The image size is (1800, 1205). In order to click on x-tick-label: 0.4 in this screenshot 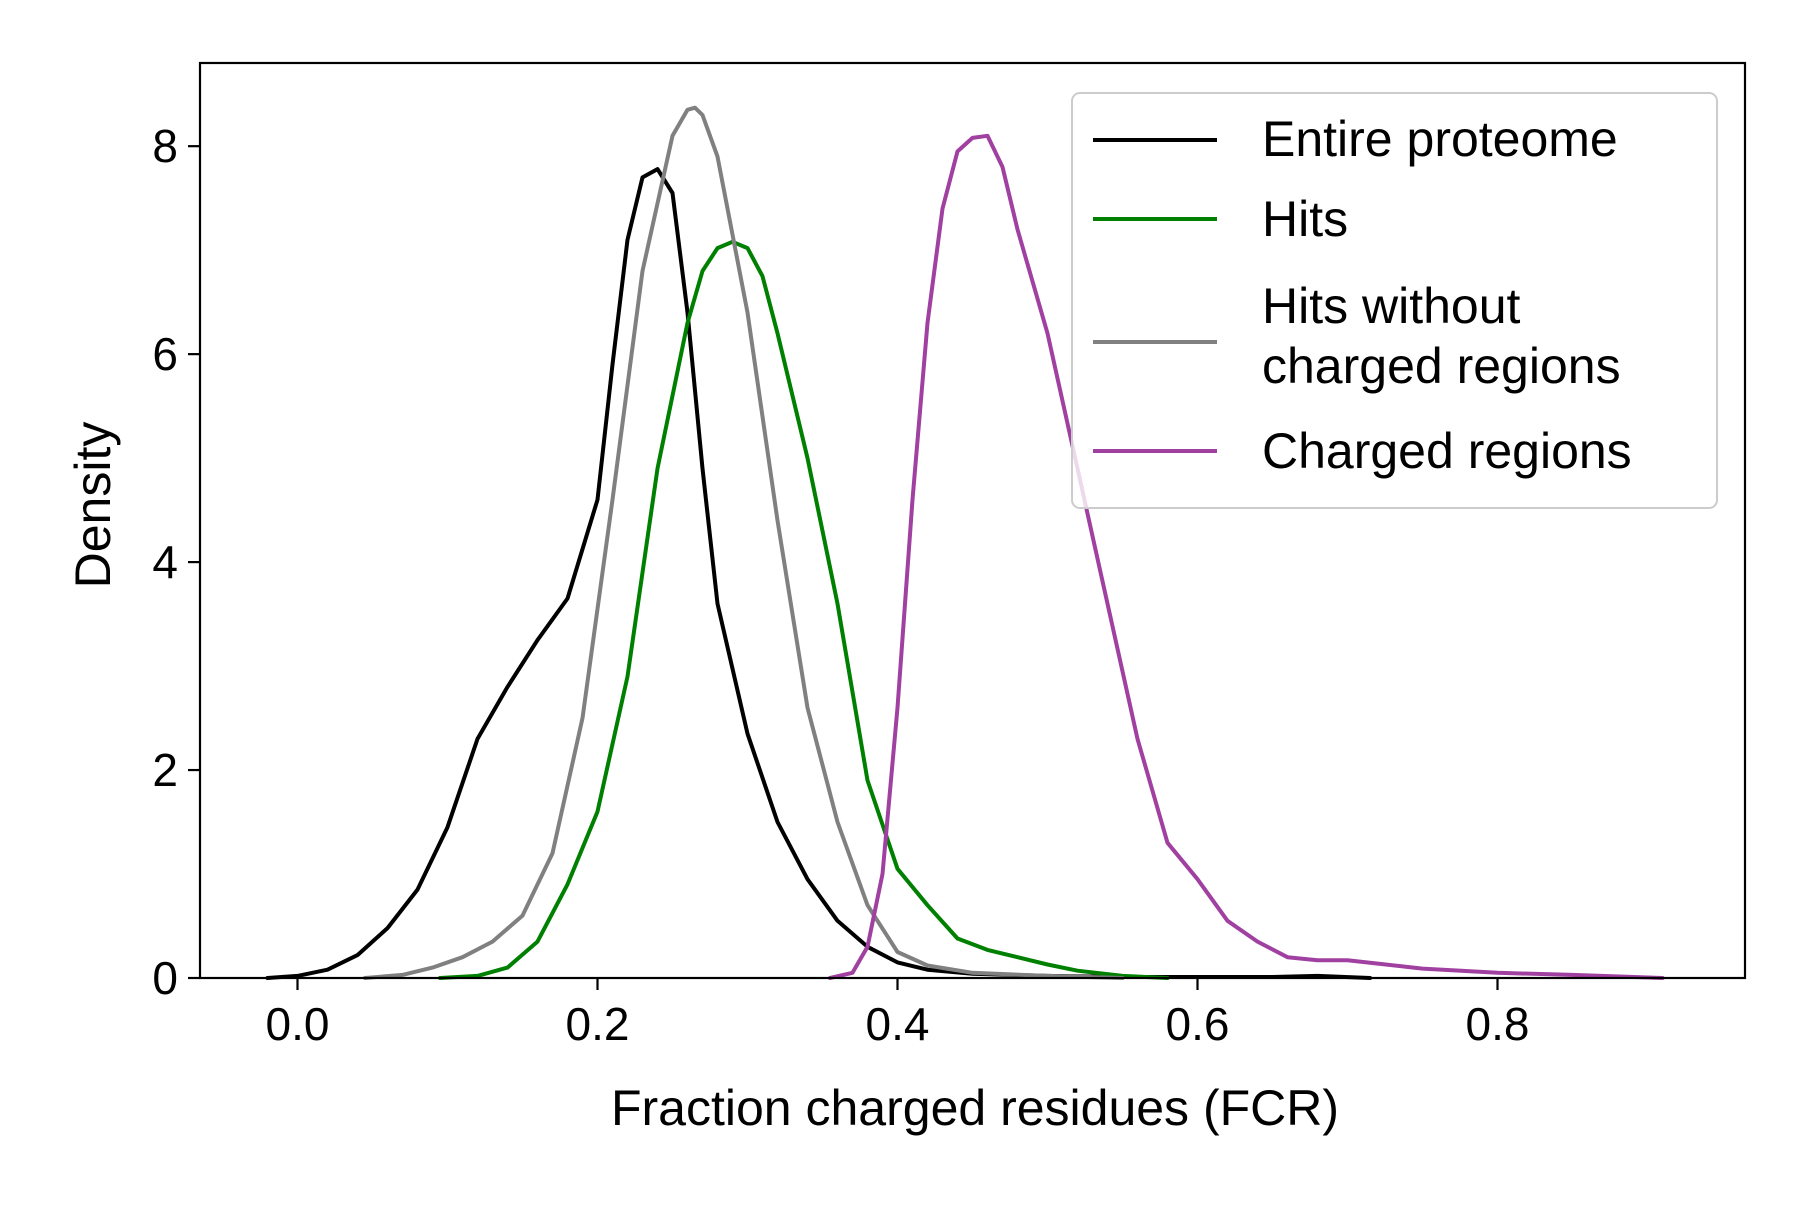, I will do `click(898, 1024)`.